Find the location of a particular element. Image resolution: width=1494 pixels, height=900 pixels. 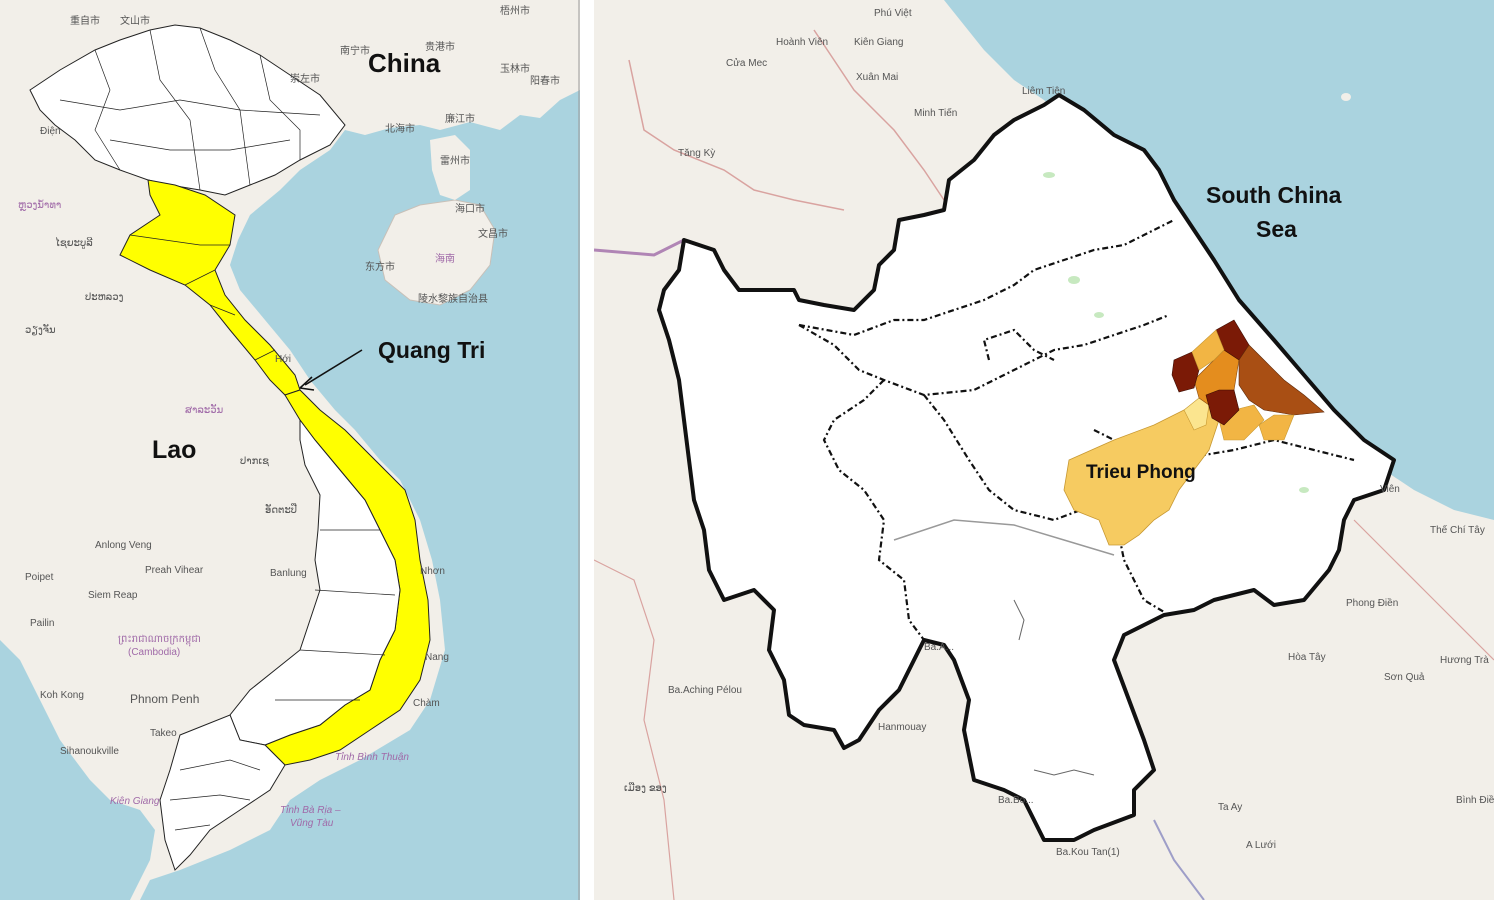

basemap-label: 崇左市 is located at coordinates (305, 79).